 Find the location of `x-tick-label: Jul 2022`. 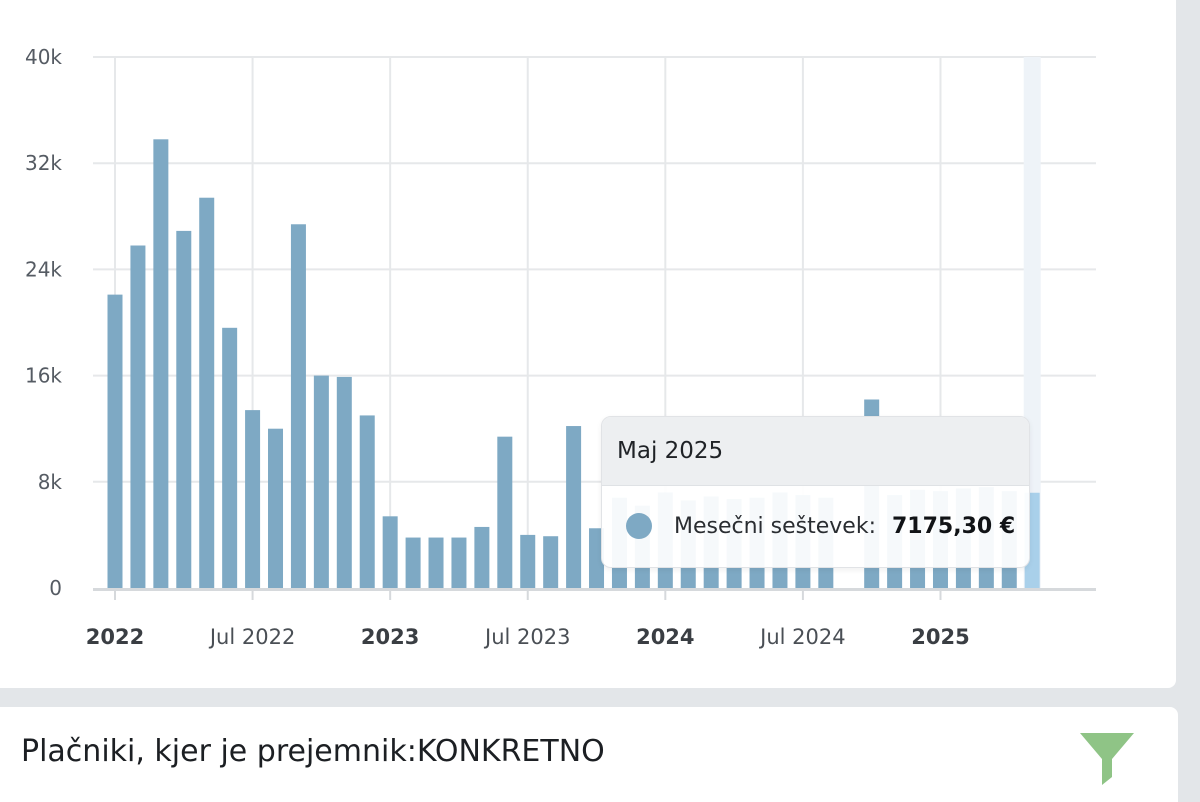

x-tick-label: Jul 2022 is located at coordinates (251, 637).